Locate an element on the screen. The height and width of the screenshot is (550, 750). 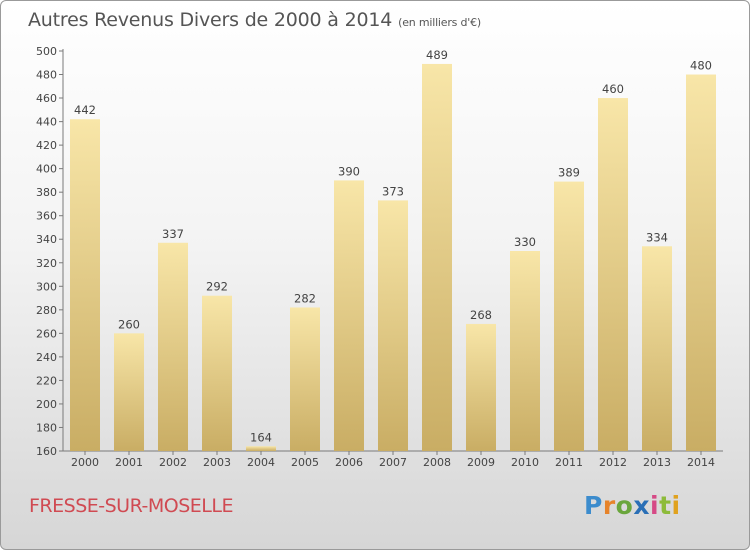
x-tick-label: 2011 is located at coordinates (569, 462).